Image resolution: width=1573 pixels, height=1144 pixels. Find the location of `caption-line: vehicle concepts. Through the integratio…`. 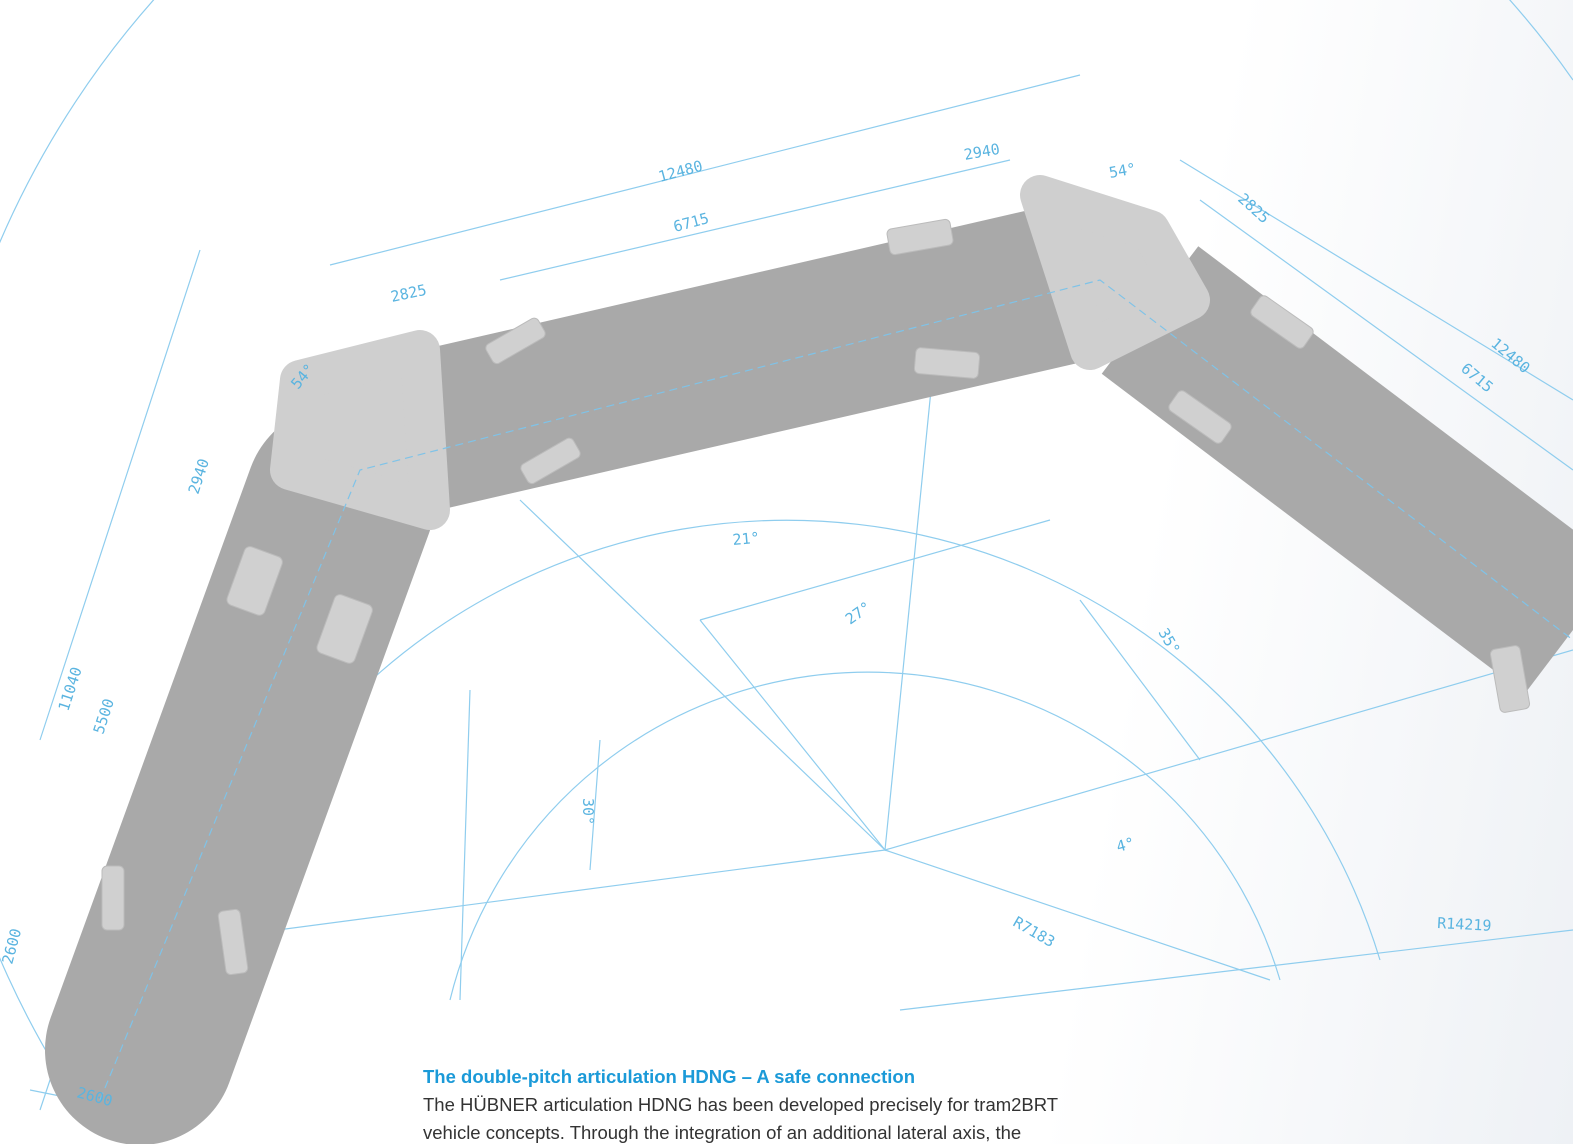

caption-line: vehicle concepts. Through the integratio… is located at coordinates (722, 1132).